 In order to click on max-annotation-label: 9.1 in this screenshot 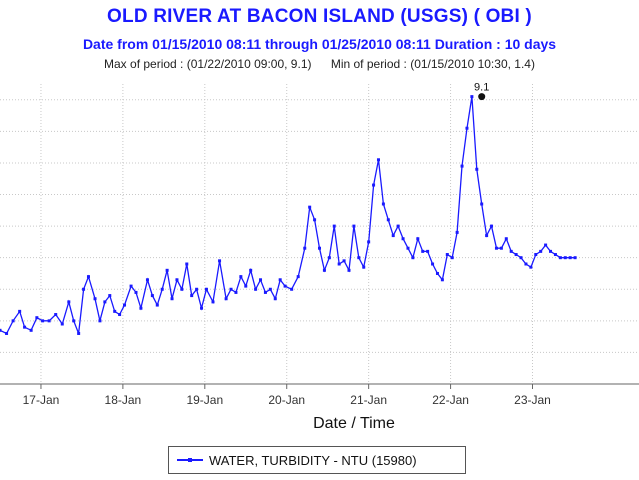, I will do `click(481, 88)`.